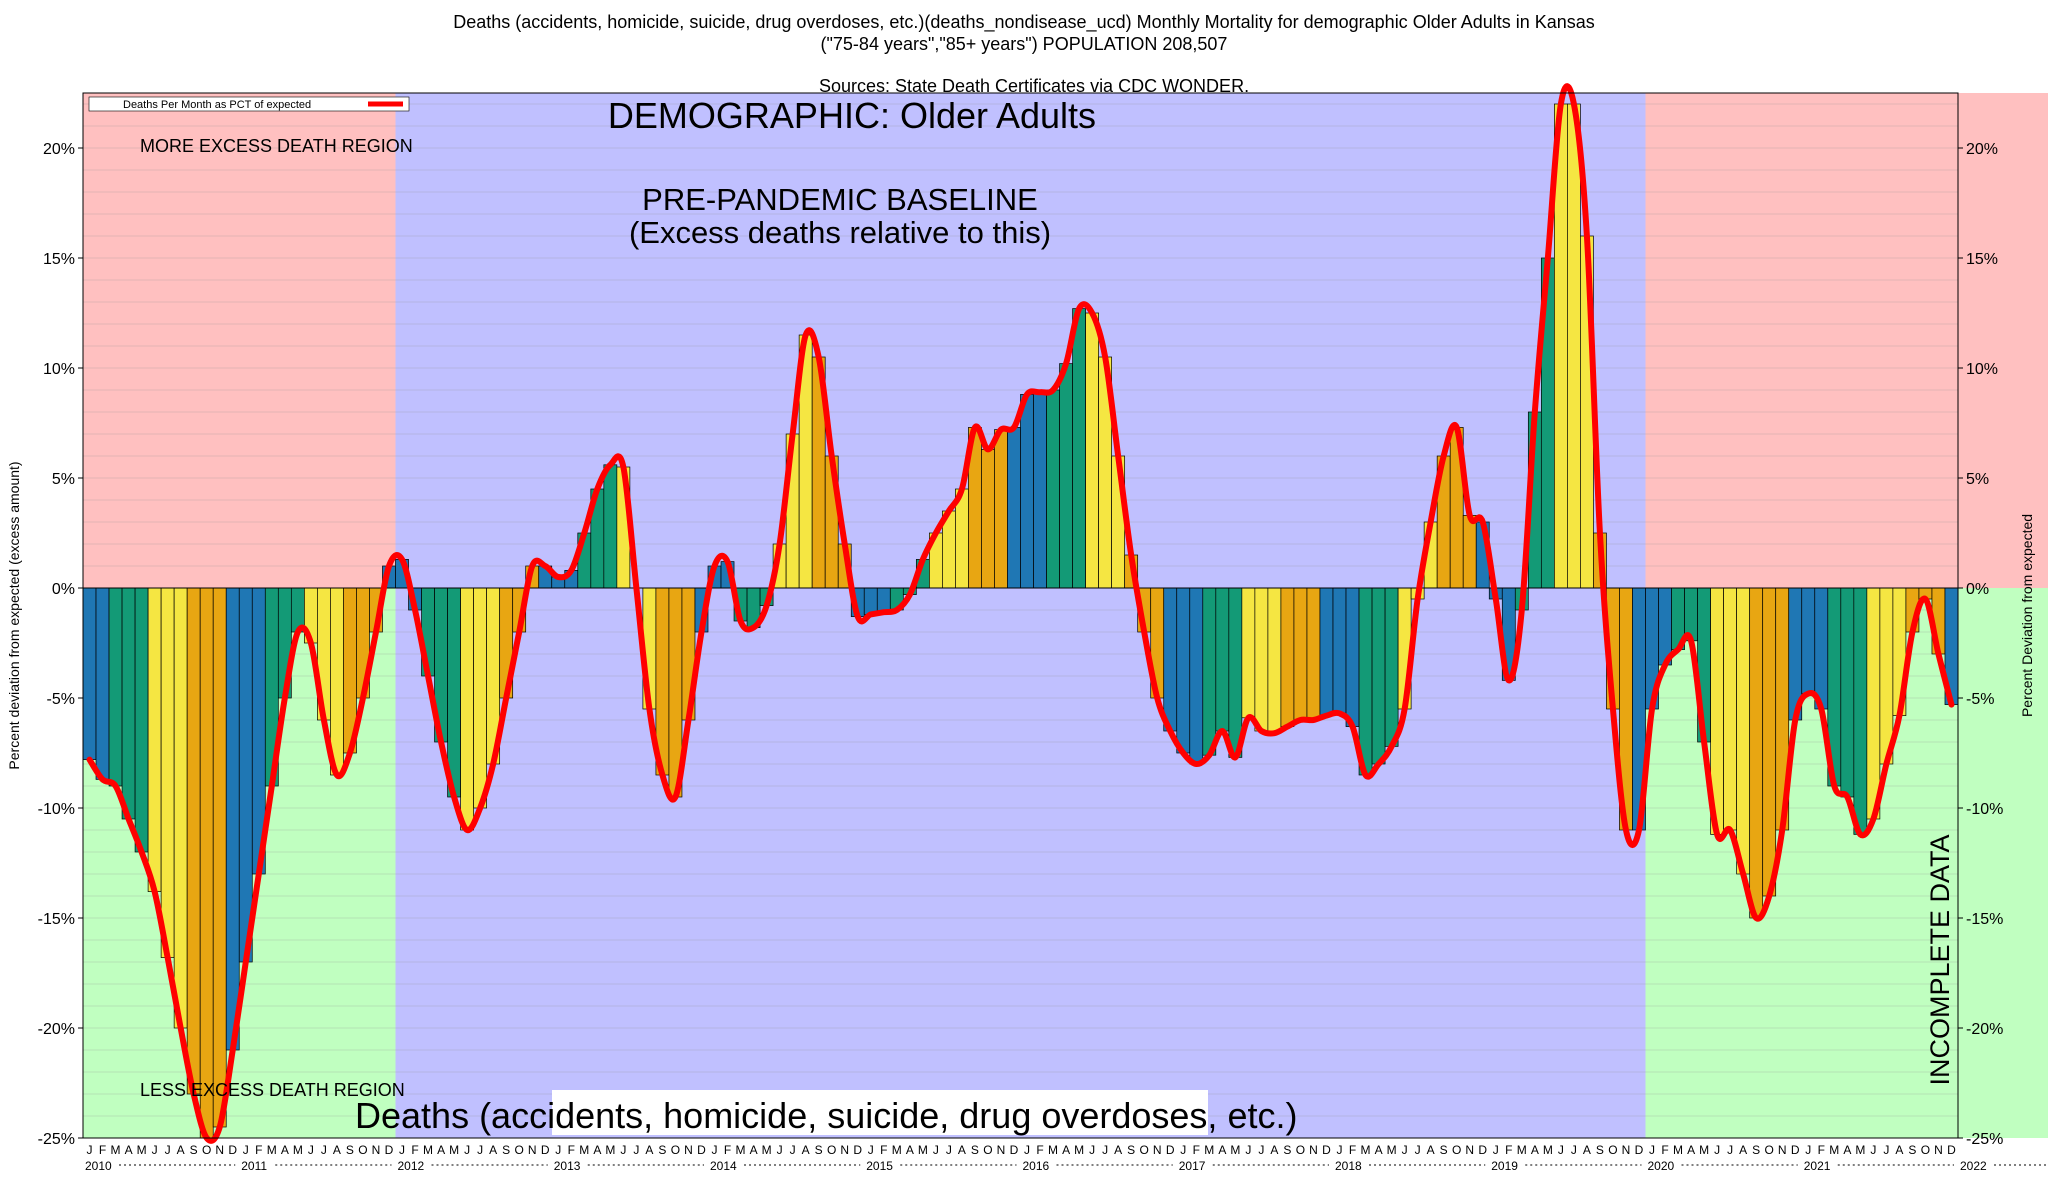  What do you see at coordinates (56, 1139) in the screenshot?
I see `y-tick-label-left: -25%` at bounding box center [56, 1139].